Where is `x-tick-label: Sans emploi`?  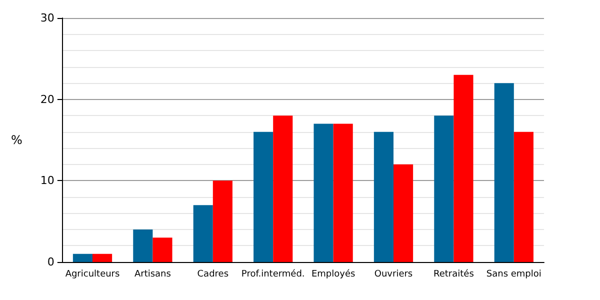 x-tick-label: Sans emploi is located at coordinates (514, 275).